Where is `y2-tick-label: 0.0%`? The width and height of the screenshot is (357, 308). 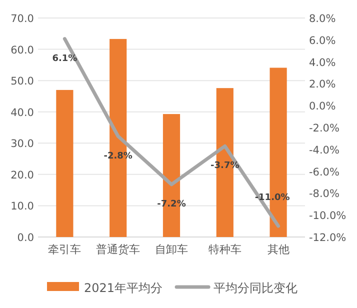 y2-tick-label: 0.0% is located at coordinates (322, 106).